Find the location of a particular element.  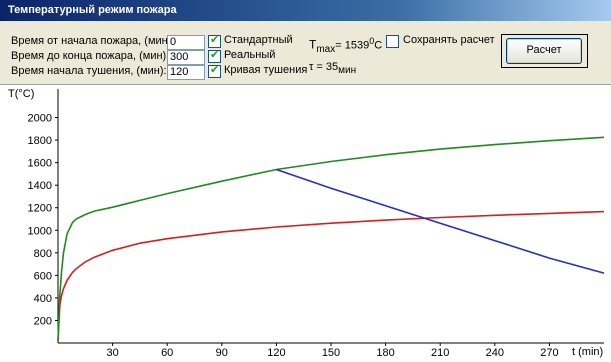

x-tick-label: 30 is located at coordinates (112, 353).